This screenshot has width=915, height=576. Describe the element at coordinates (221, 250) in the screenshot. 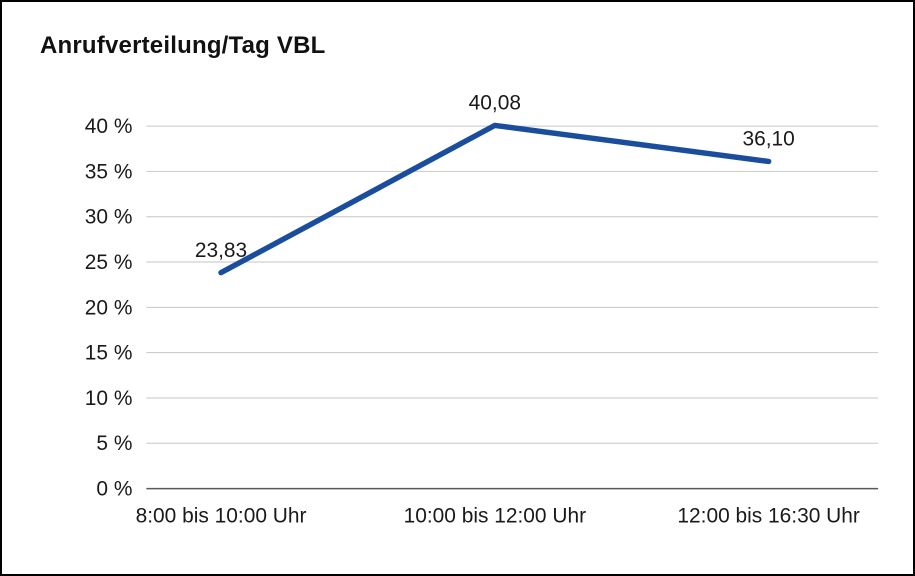

I see `data-label: 23,83` at that location.